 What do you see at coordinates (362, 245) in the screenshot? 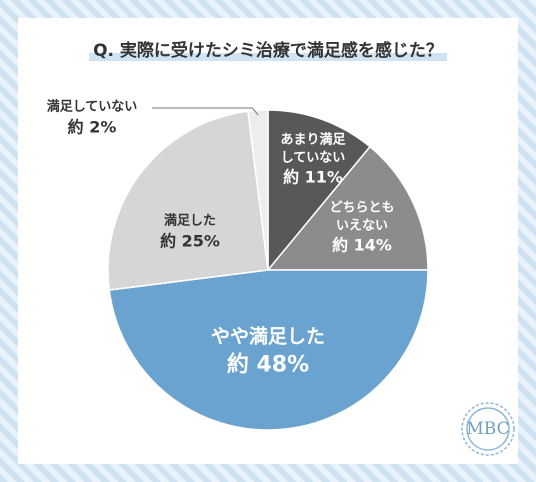
I see `value-label: 約 14%` at bounding box center [362, 245].